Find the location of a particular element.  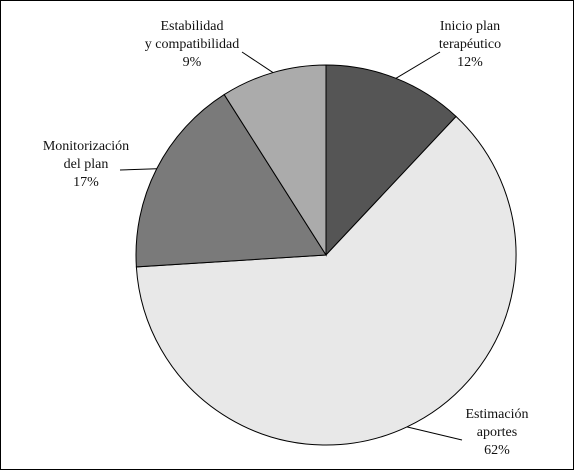

slice-label: Estimación aportes is located at coordinates (497, 423).